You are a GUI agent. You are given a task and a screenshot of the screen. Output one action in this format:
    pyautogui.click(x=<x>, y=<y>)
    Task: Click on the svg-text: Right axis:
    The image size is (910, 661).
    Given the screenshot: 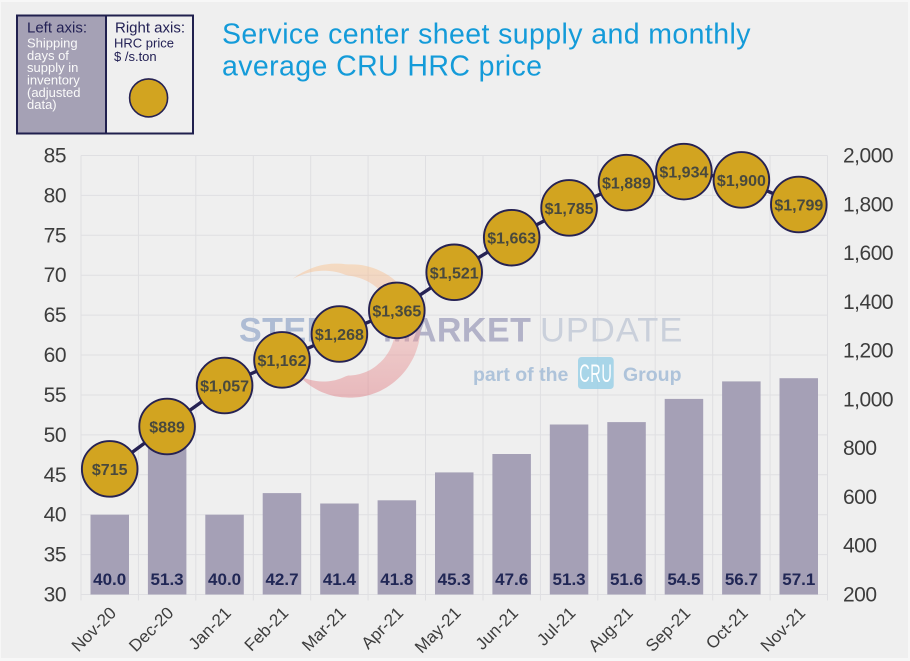 What is the action you would take?
    pyautogui.click(x=150, y=28)
    